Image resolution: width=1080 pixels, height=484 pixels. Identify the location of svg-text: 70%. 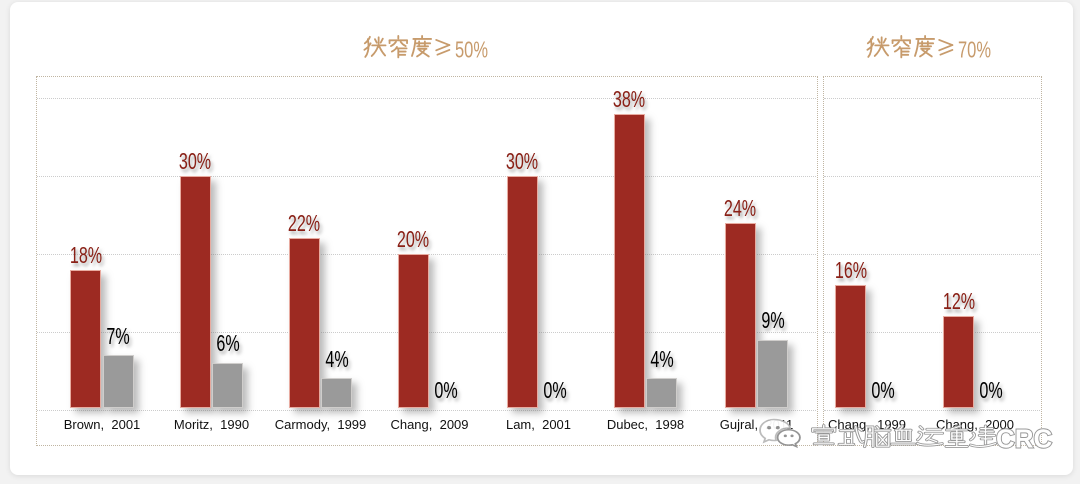
(974, 50).